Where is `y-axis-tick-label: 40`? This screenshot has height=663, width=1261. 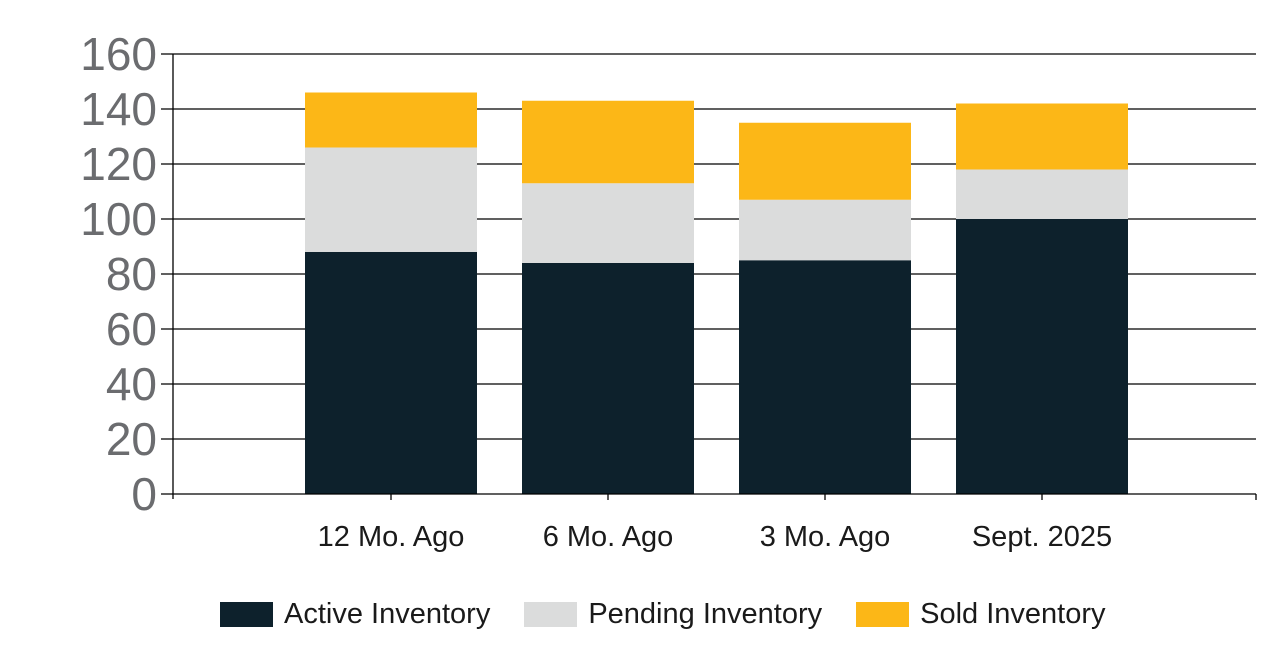 y-axis-tick-label: 40 is located at coordinates (131, 384).